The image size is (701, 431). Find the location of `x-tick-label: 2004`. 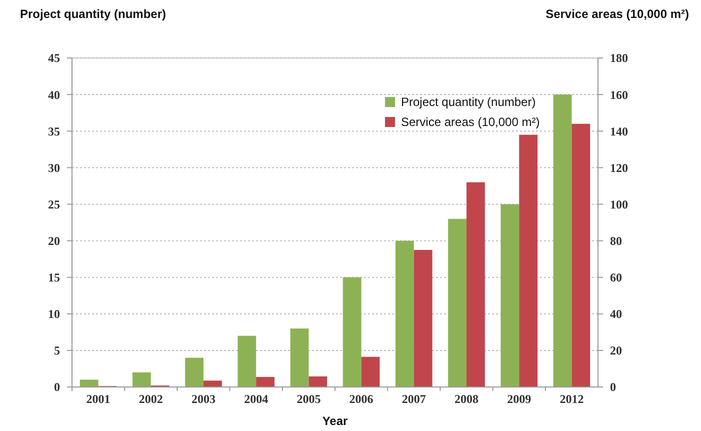

x-tick-label: 2004 is located at coordinates (256, 399).